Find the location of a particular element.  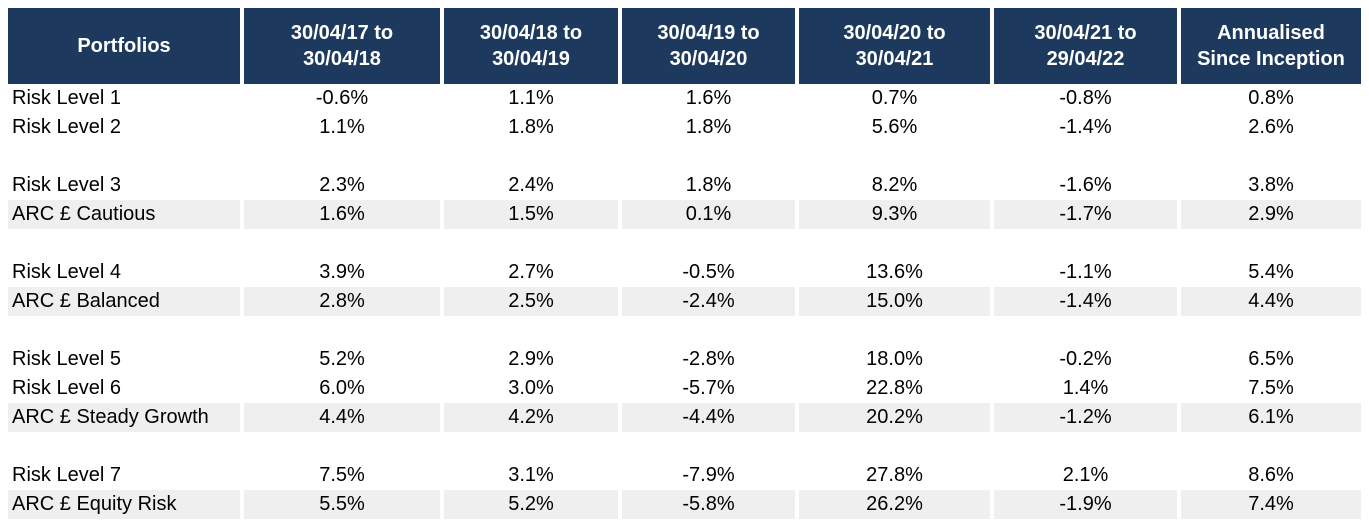

value-cell: 2.3% is located at coordinates (340, 185).